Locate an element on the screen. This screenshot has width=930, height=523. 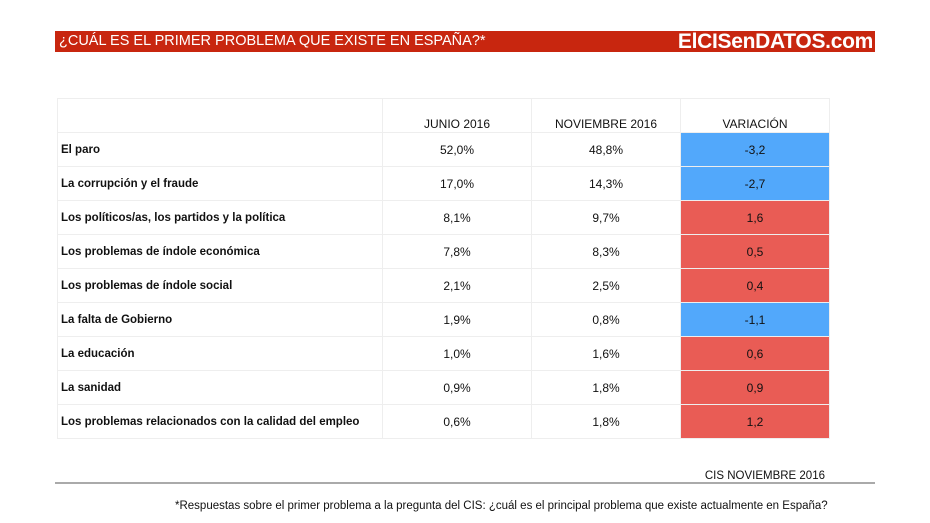
cell-noviembre: 8,3% is located at coordinates (606, 251).